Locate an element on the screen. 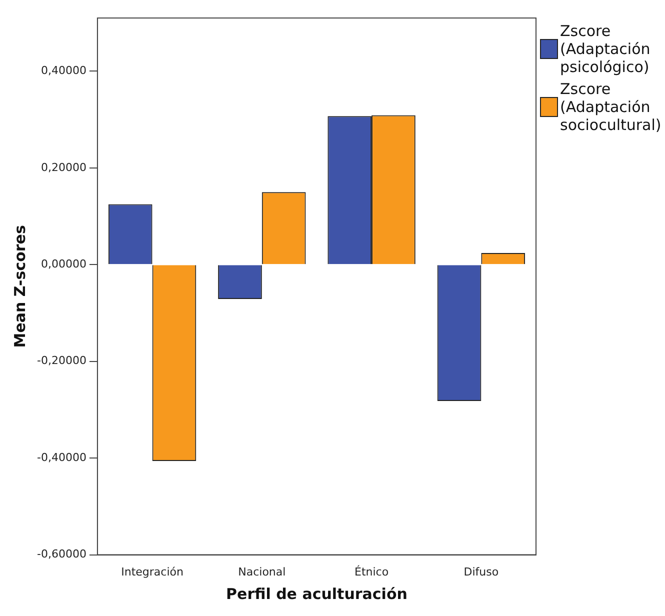 This screenshot has width=665, height=616. y-tick-label: 0,20000 is located at coordinates (63, 167).